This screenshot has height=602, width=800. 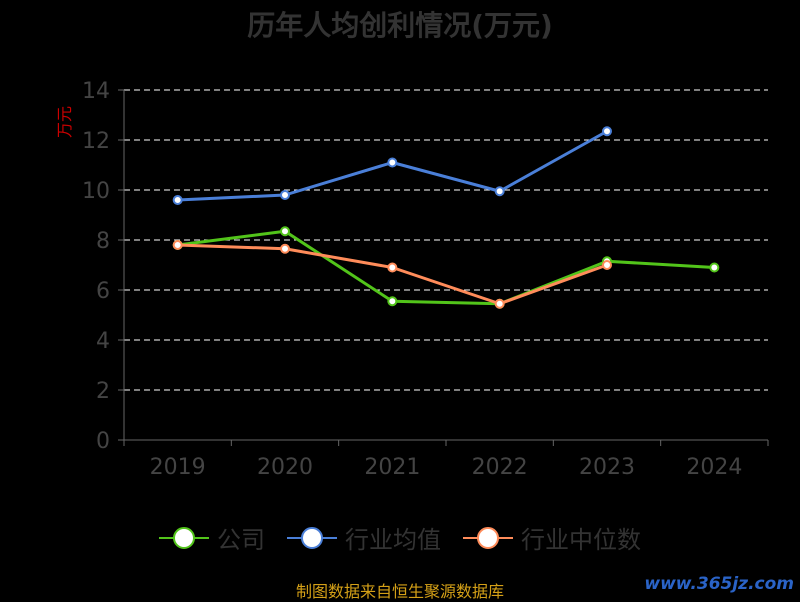 I want to click on series-0-point-2020, so click(x=285, y=231).